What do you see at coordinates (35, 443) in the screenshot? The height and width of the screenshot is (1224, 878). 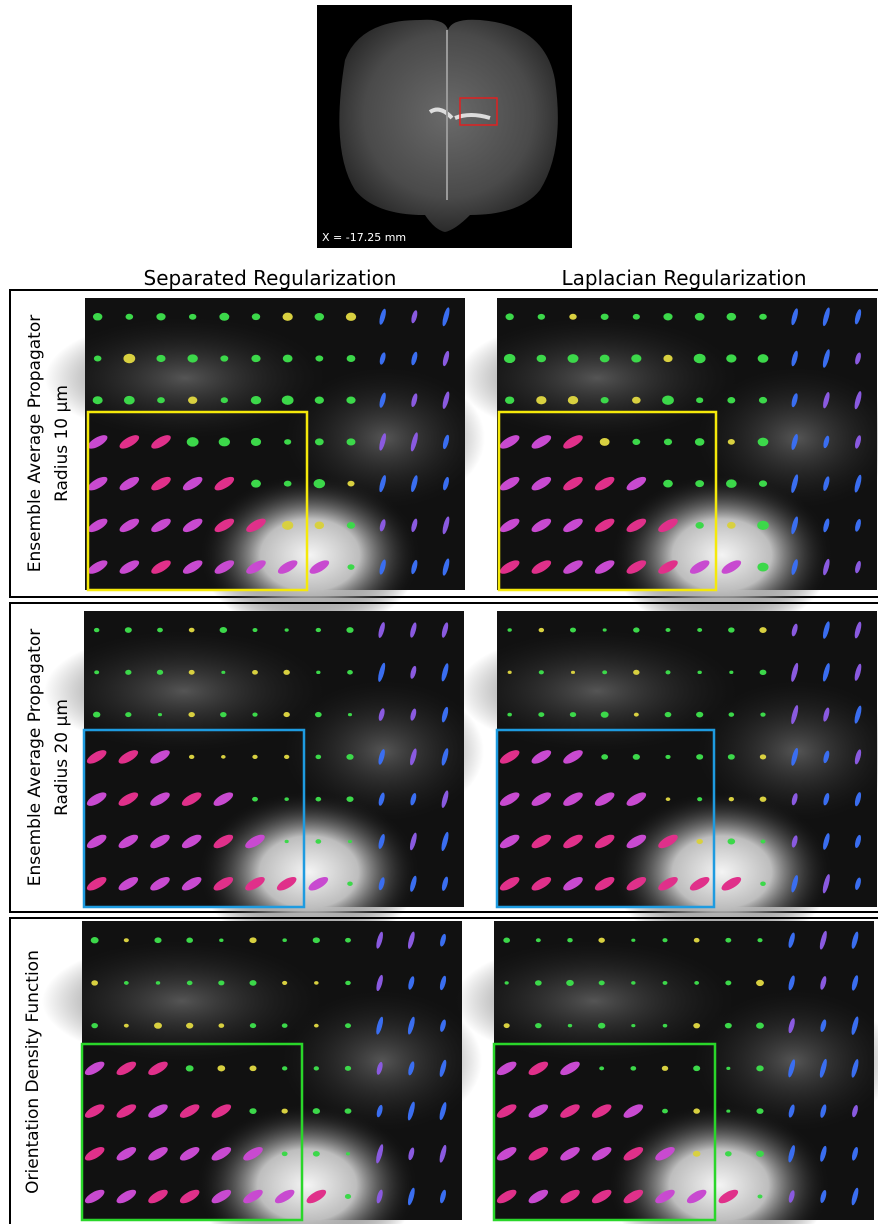 I see `row-label: Ensemble Average Propagator` at bounding box center [35, 443].